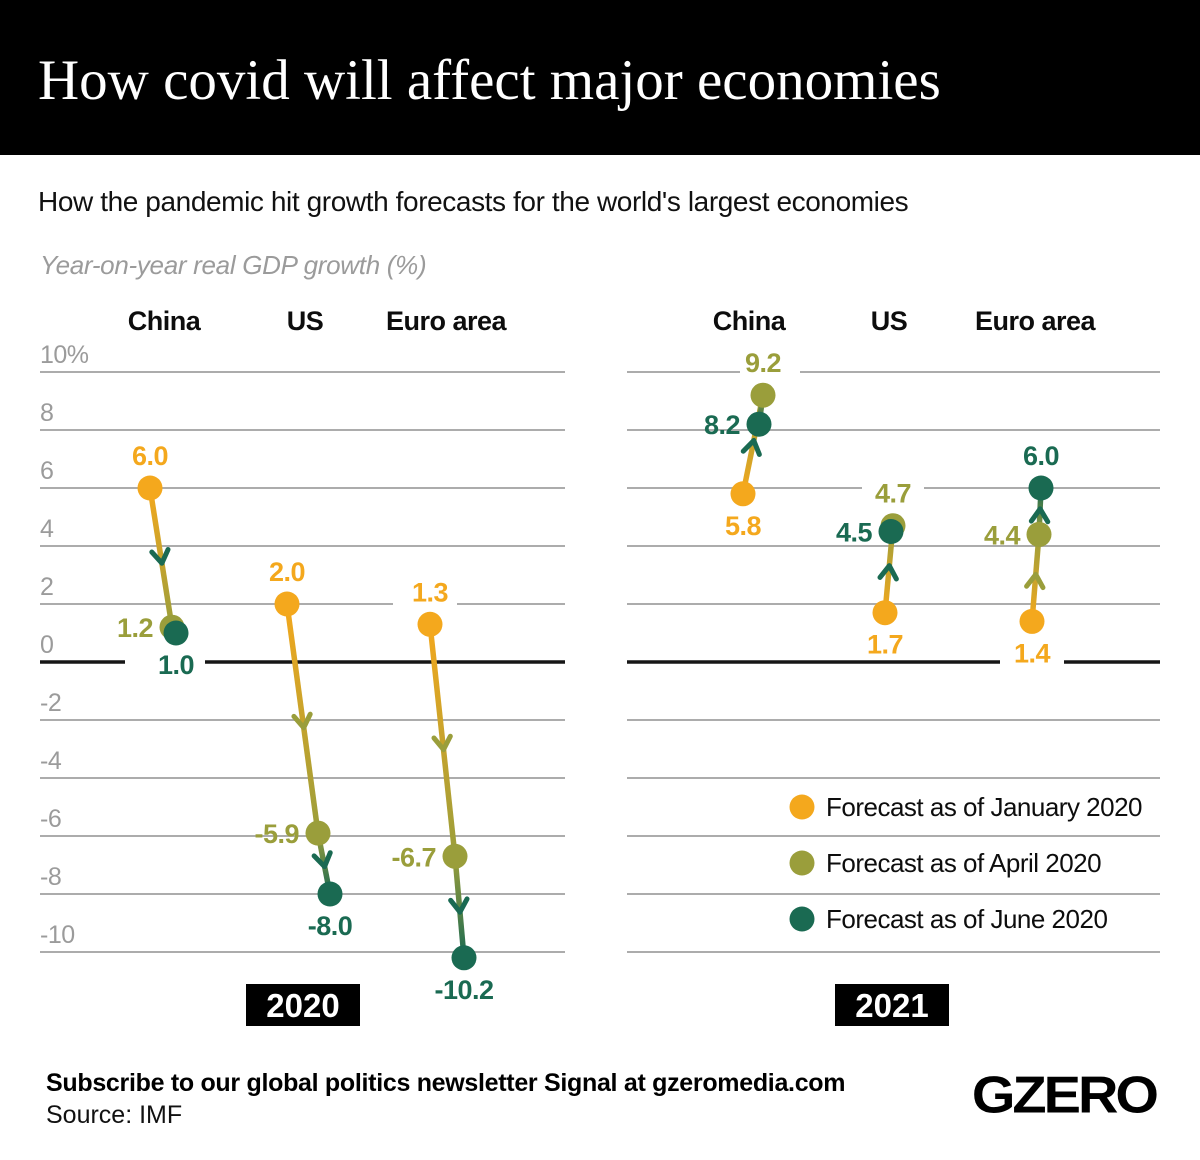  I want to click on value-label: 5.8, so click(743, 526).